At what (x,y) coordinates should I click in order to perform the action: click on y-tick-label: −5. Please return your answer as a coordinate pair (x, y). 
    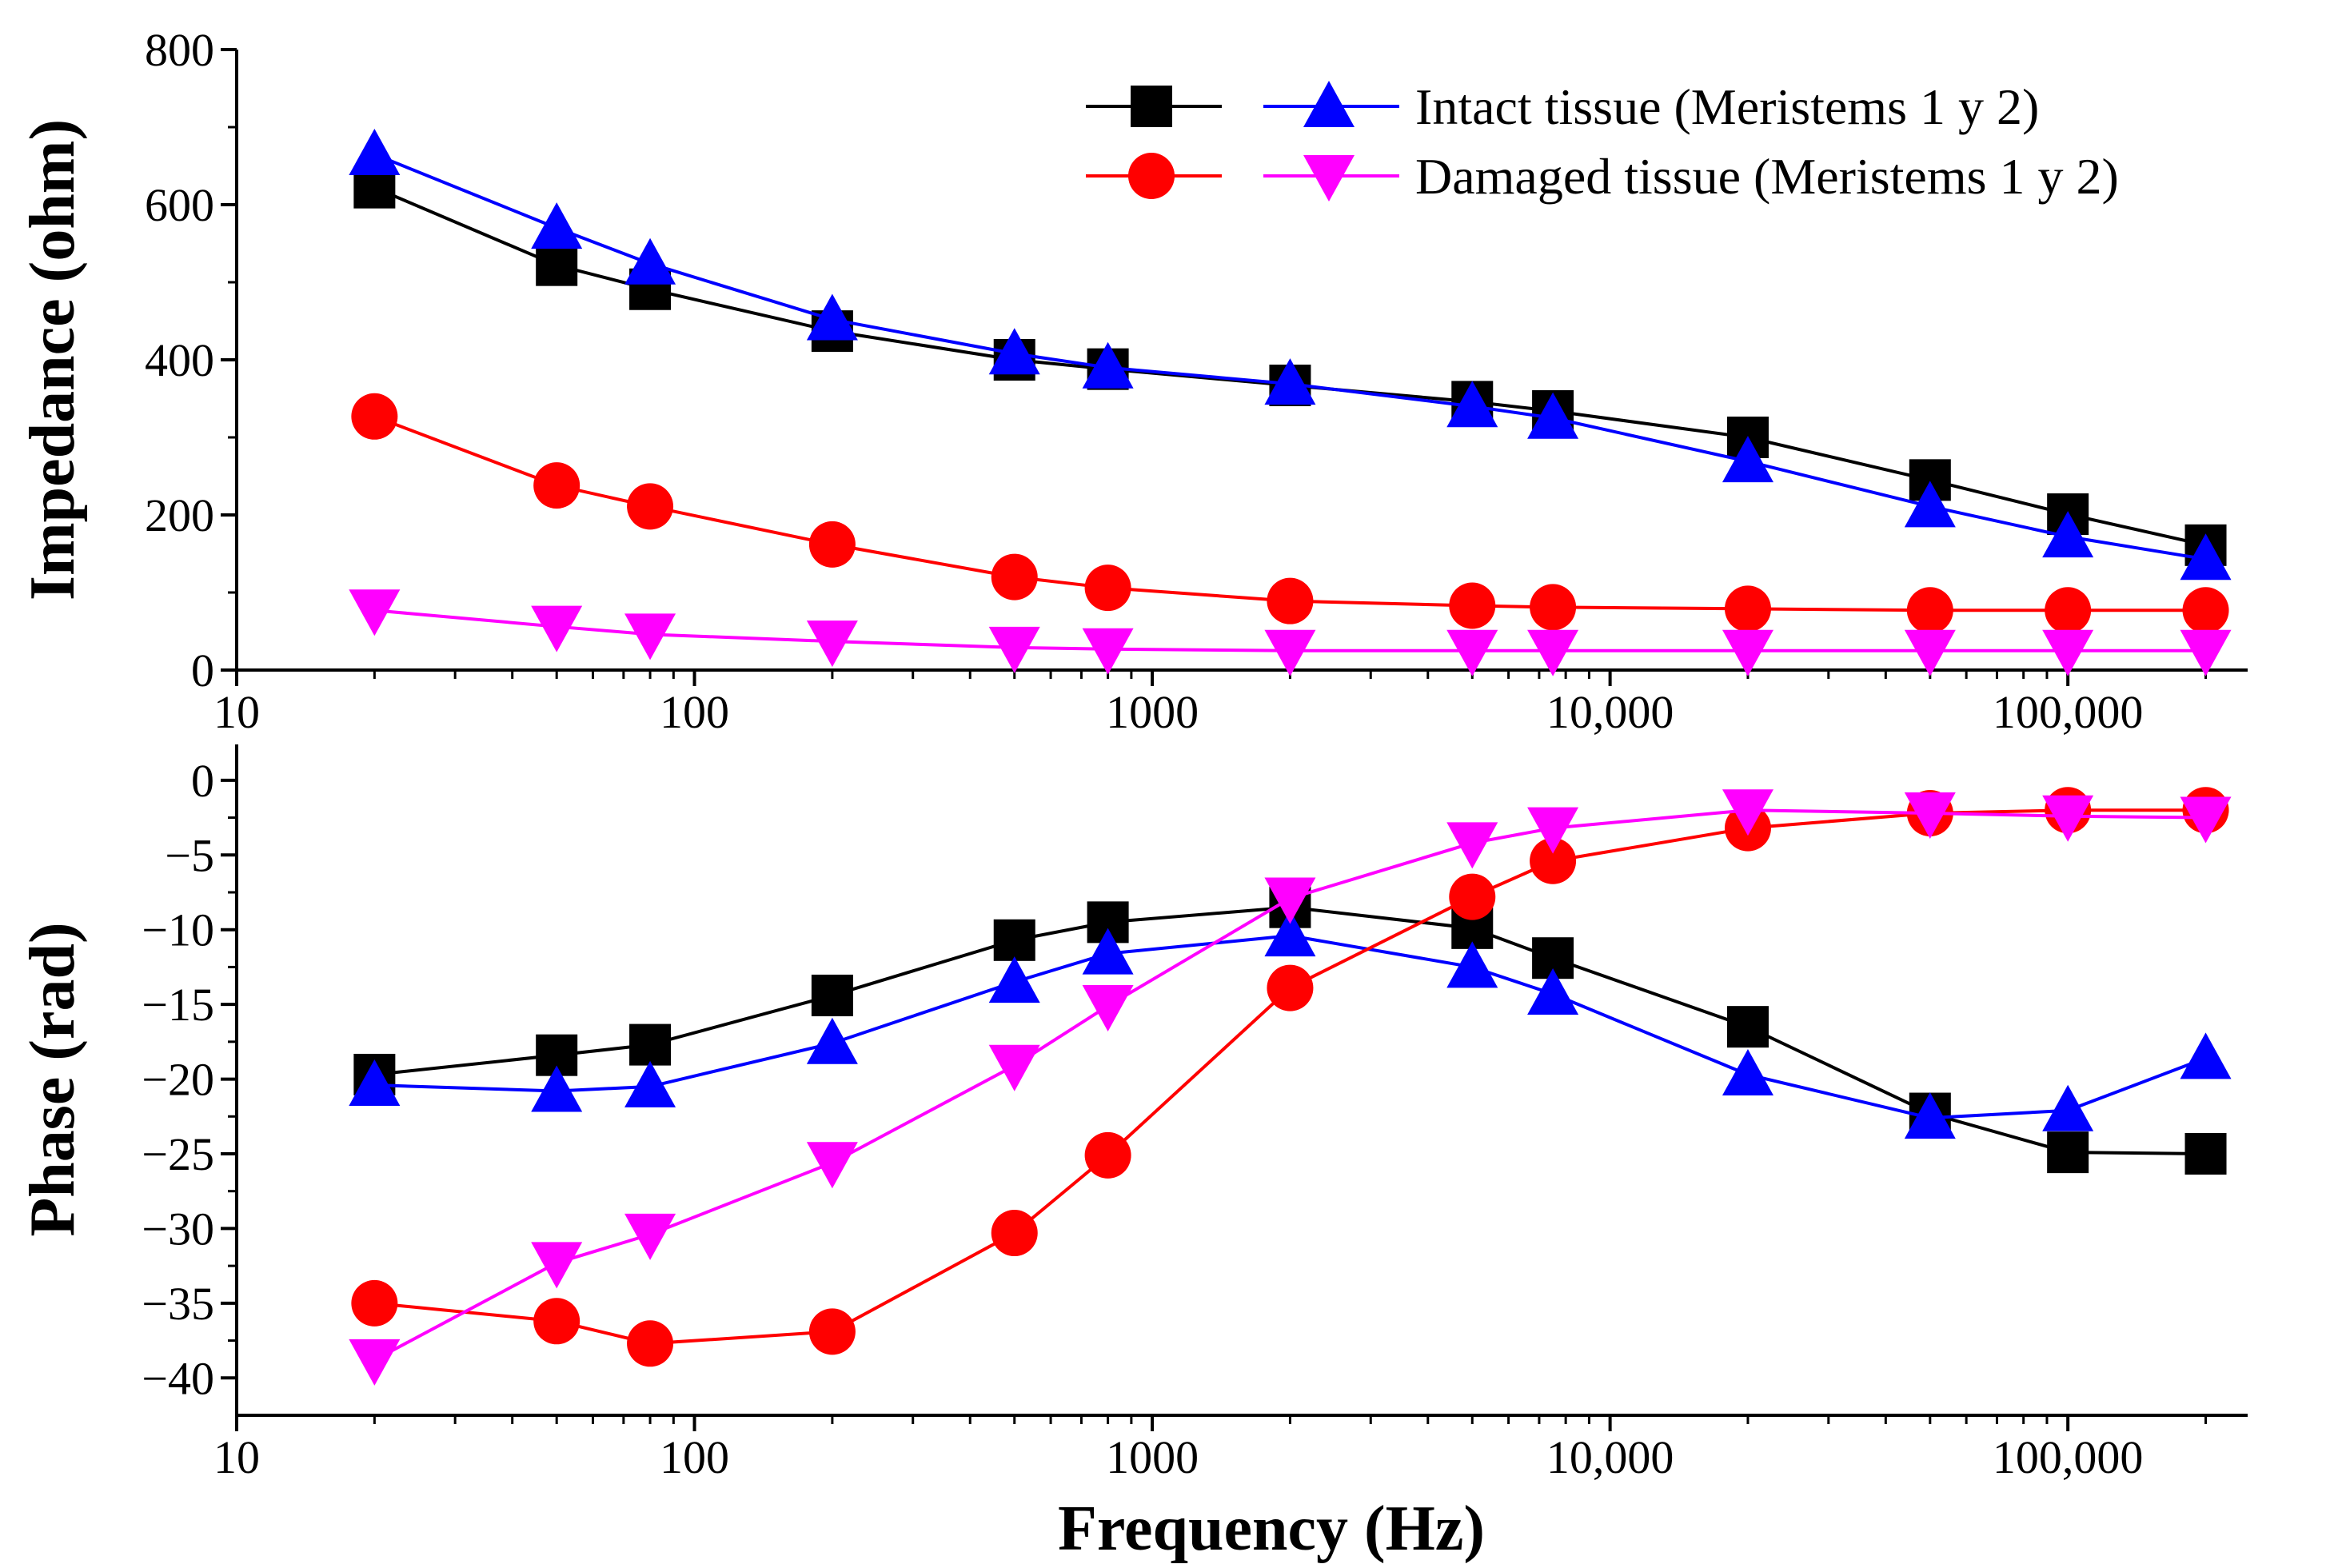
    Looking at the image, I should click on (189, 855).